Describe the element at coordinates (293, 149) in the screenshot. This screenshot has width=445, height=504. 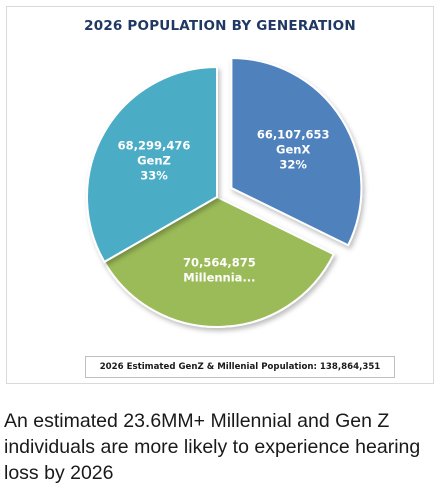
I see `slice-label-genx-name: GenX` at that location.